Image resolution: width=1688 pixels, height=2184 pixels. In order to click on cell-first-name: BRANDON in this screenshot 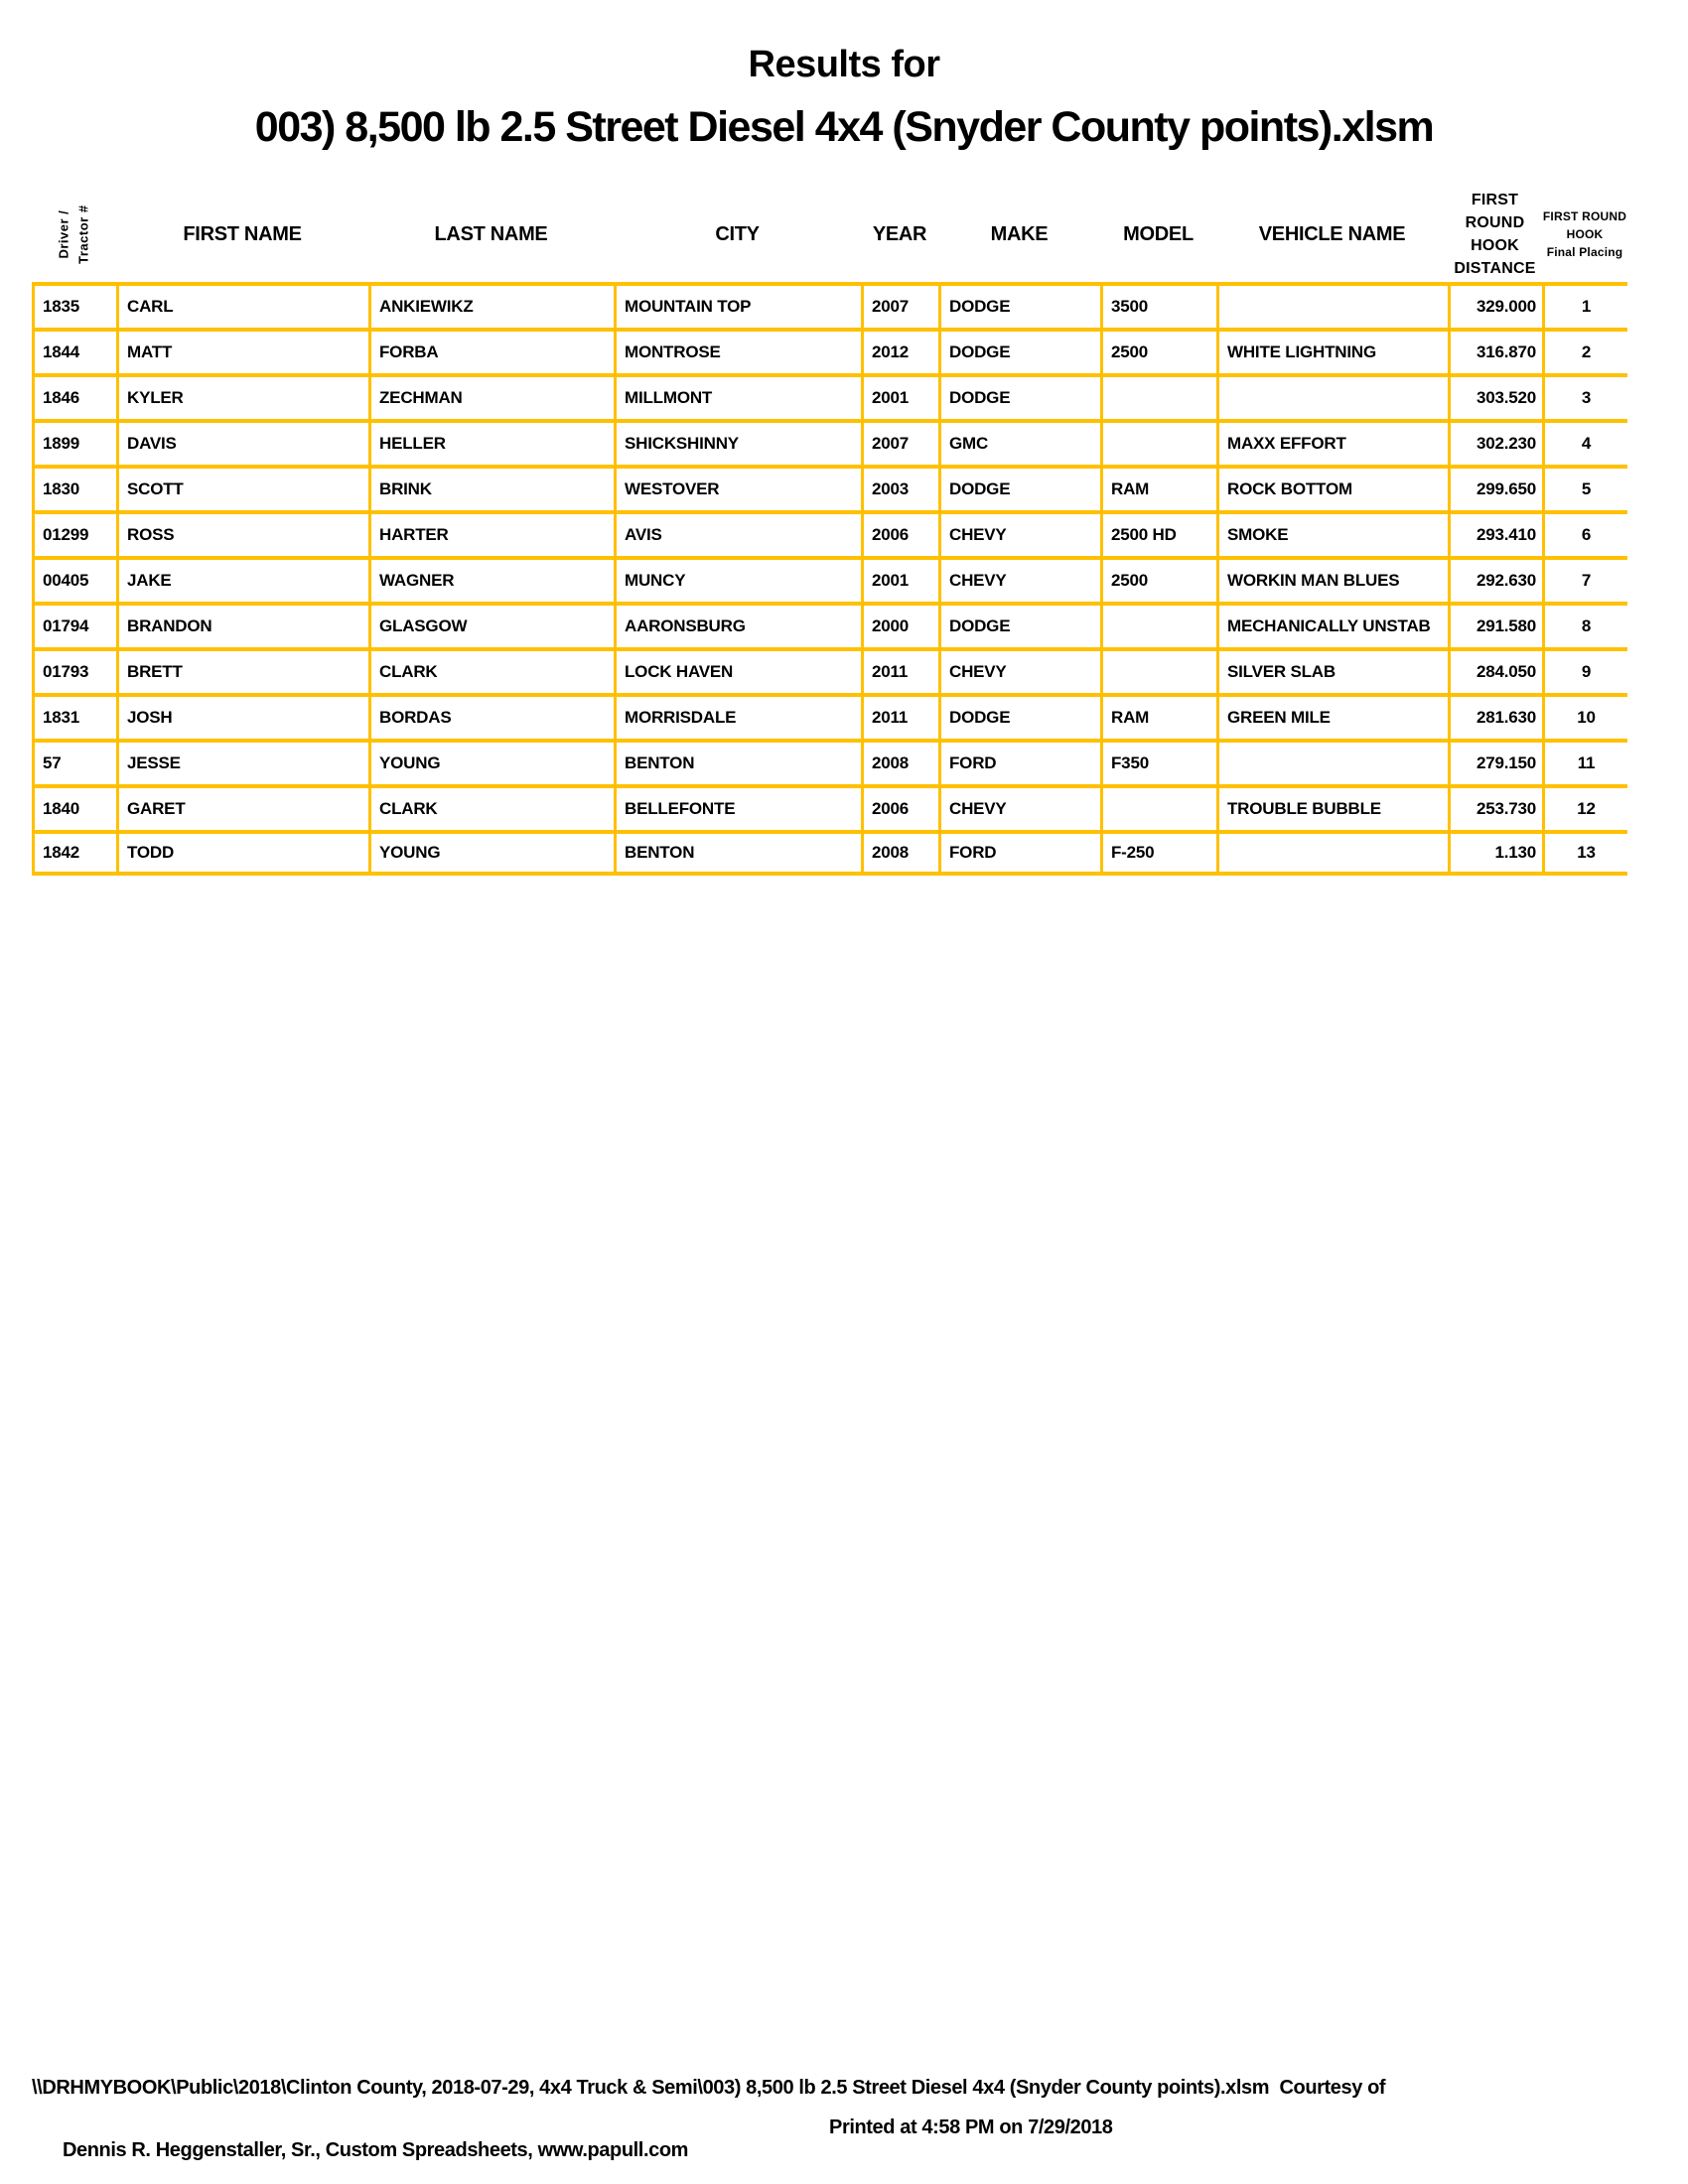, I will do `click(242, 626)`.